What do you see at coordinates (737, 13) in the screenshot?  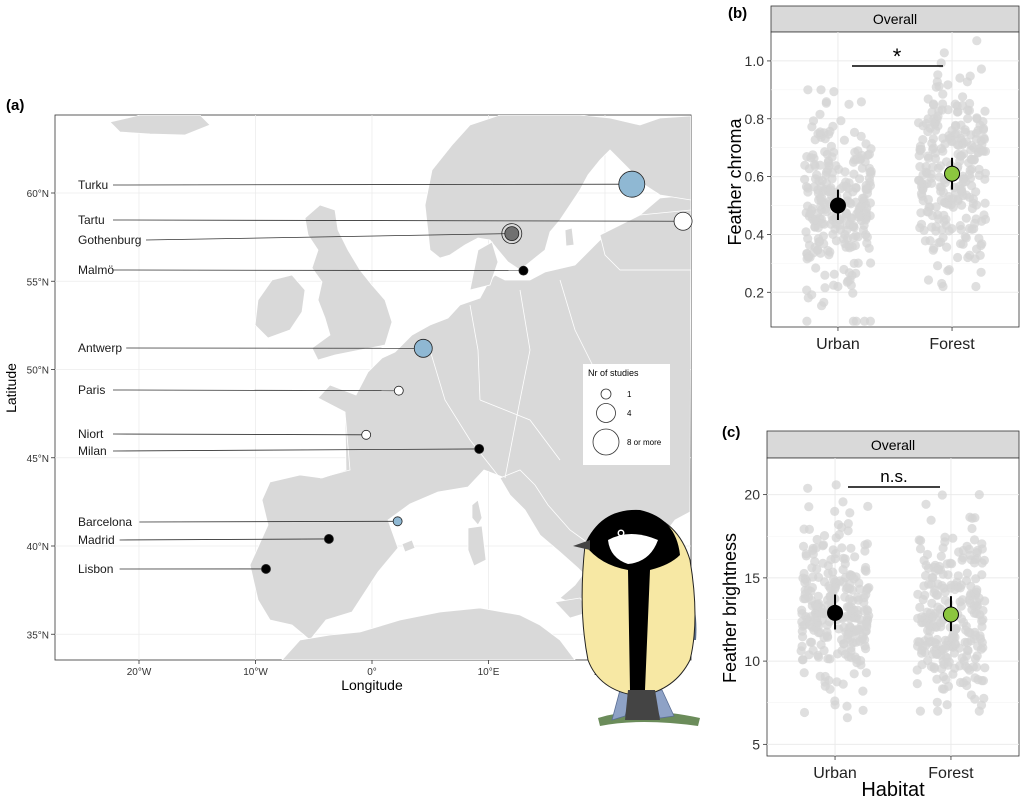 I see `panel-b-label: (b)` at bounding box center [737, 13].